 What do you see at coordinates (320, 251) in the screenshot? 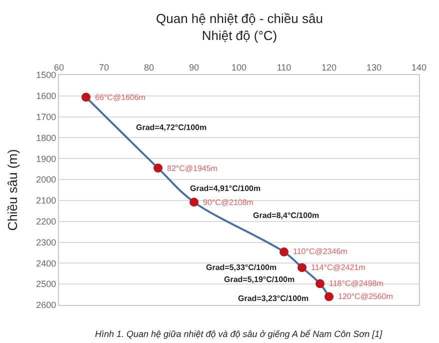
I see `annotation: 110°C@2346m` at bounding box center [320, 251].